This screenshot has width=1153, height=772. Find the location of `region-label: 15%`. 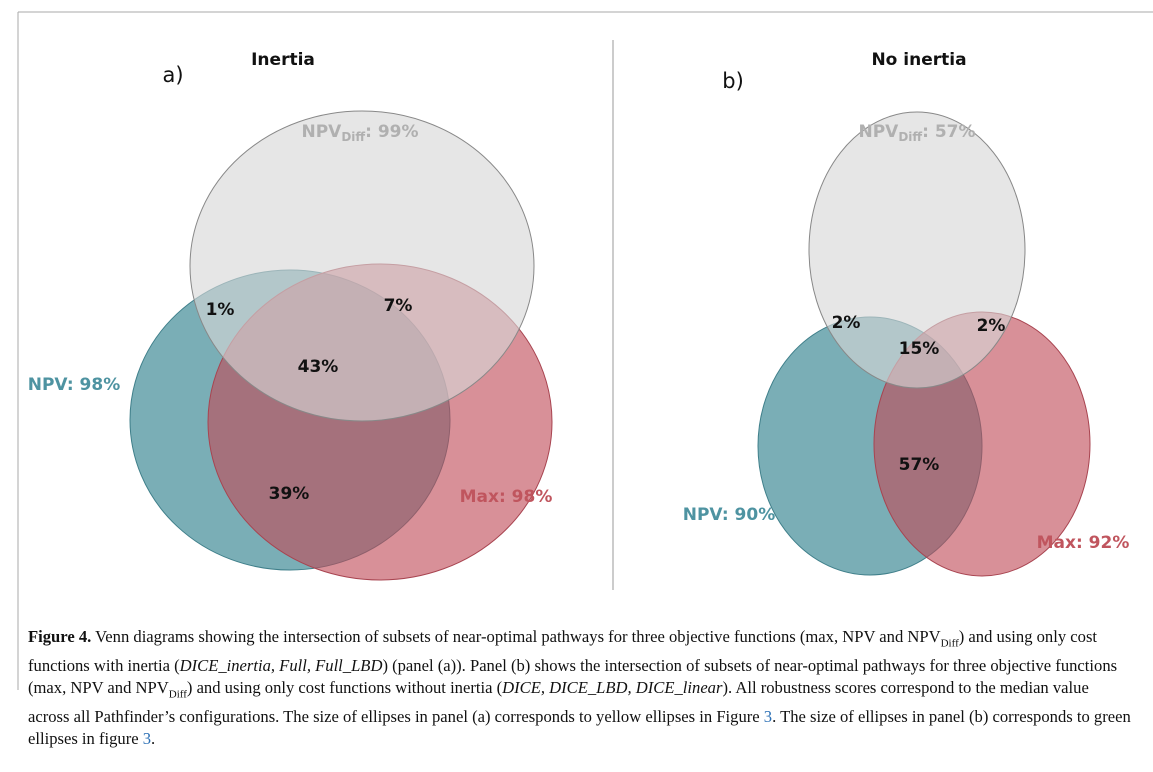

region-label: 15% is located at coordinates (919, 349).